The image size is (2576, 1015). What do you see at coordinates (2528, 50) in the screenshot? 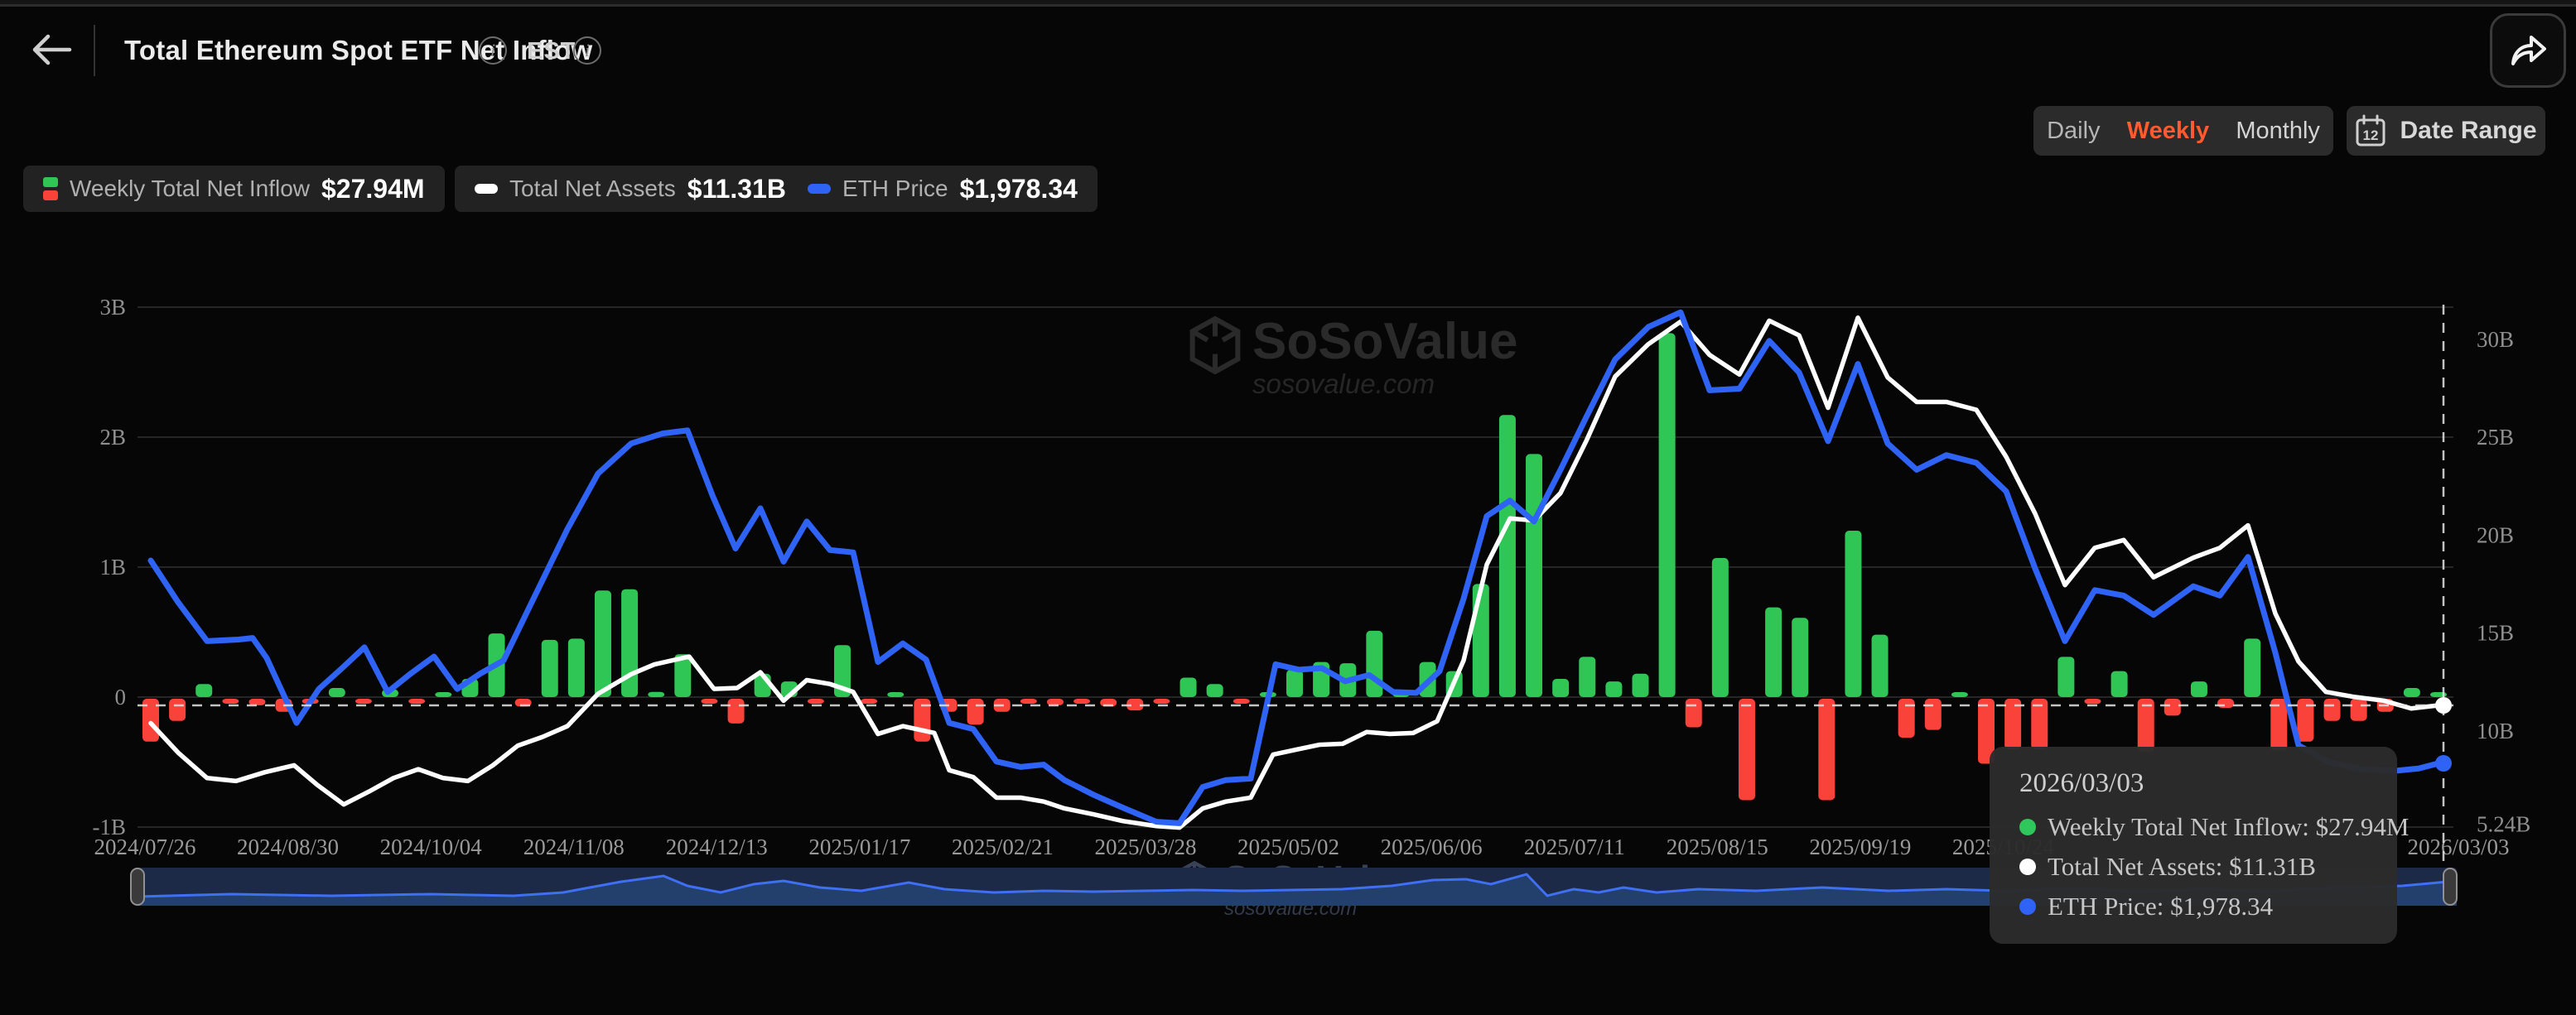
I see `share-button` at bounding box center [2528, 50].